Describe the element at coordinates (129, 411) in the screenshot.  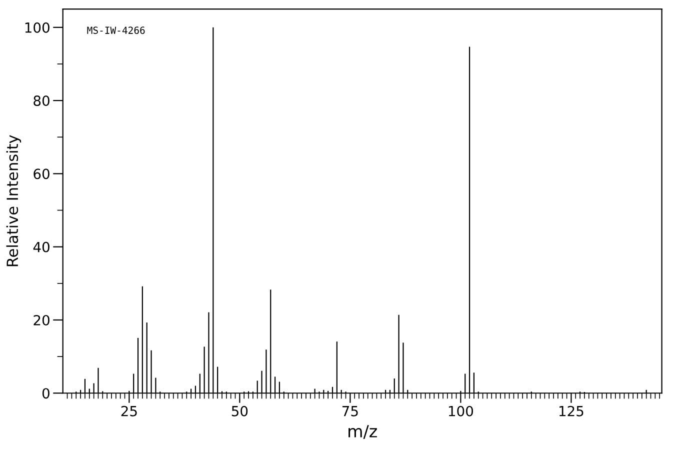
I see `x-tick-label: 25` at that location.